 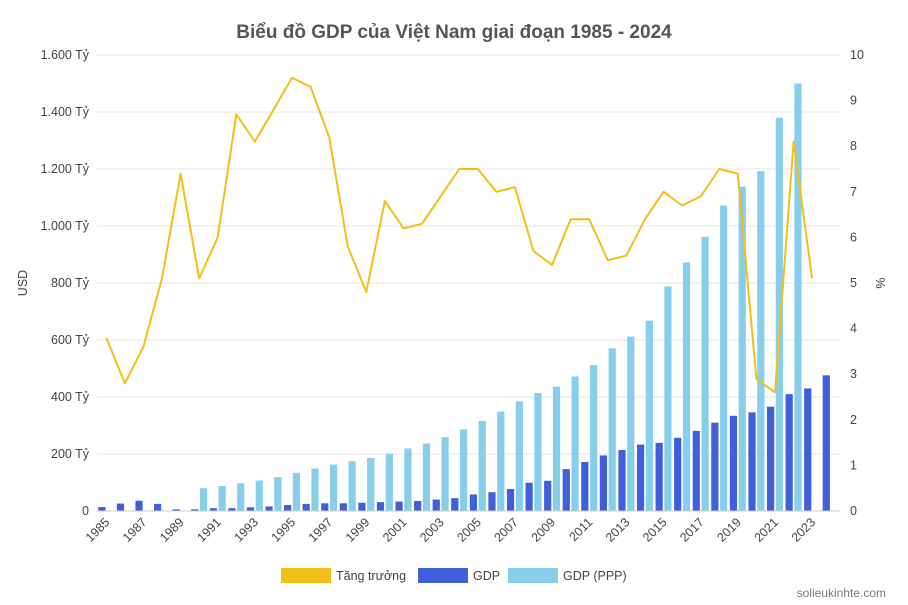 I want to click on y2-tick-label: 5, so click(x=853, y=283).